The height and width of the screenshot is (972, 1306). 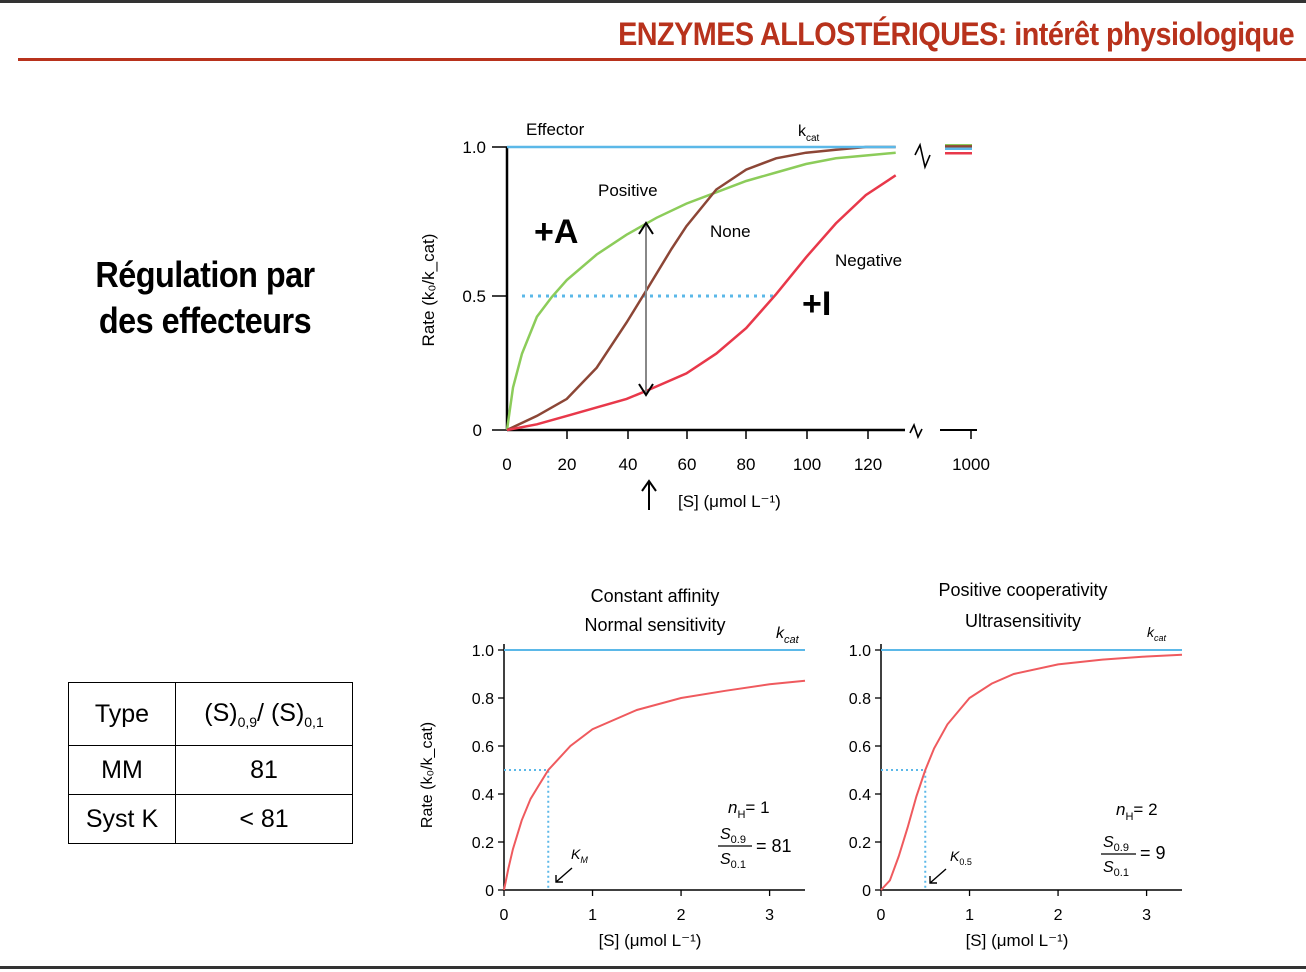 I want to click on hyperbolic-curve, so click(x=654, y=785).